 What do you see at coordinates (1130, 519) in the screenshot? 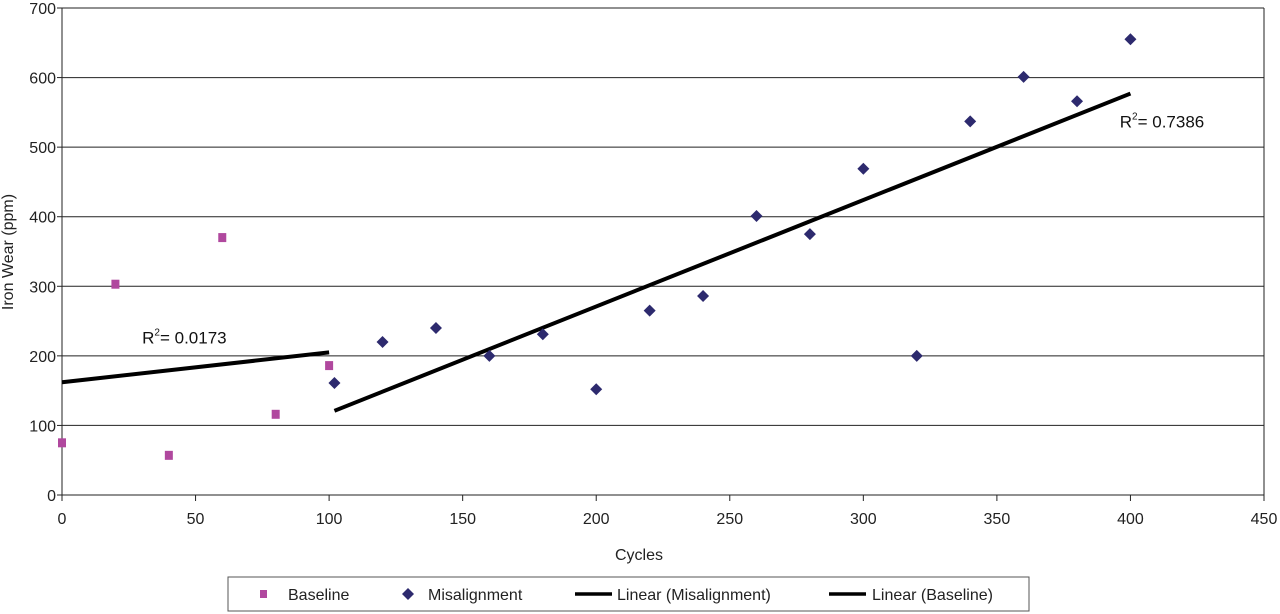
I see `x-tick-label-400: 400` at bounding box center [1130, 519].